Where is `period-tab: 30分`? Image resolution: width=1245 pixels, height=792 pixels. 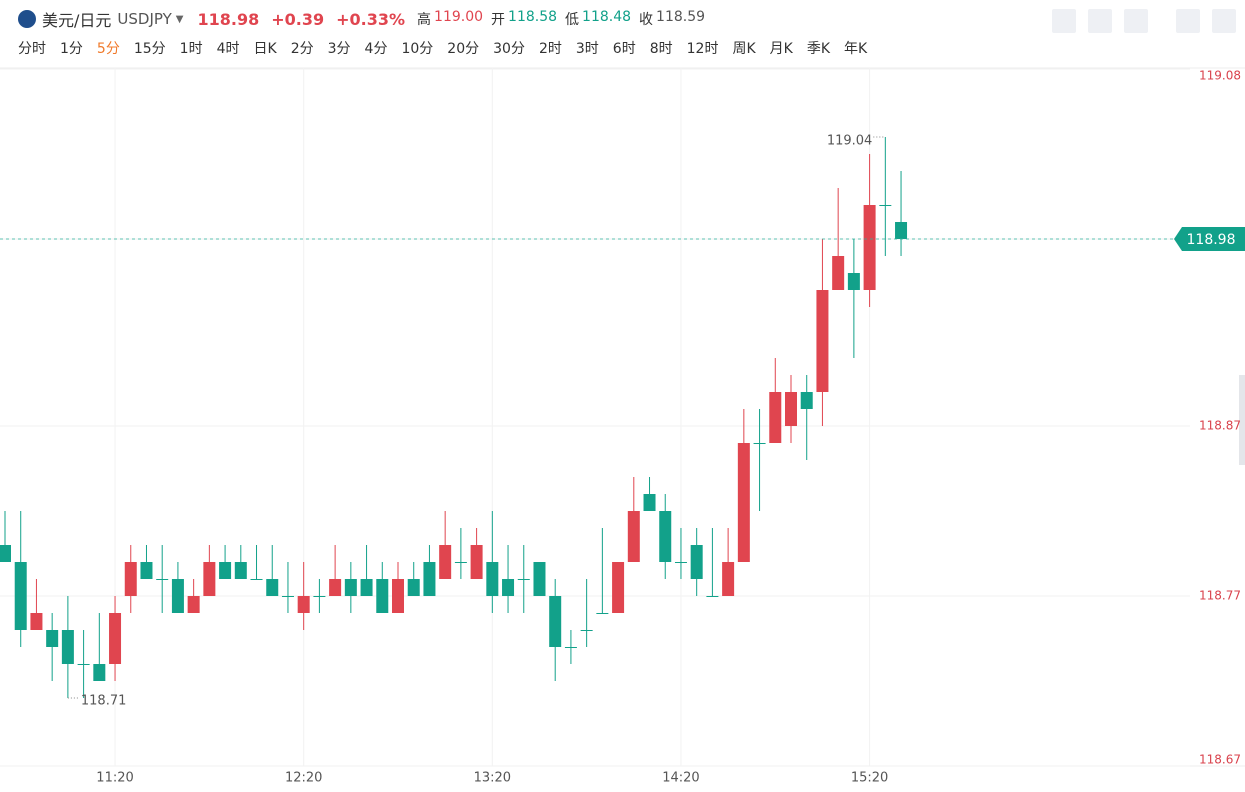
period-tab: 30分 is located at coordinates (509, 49).